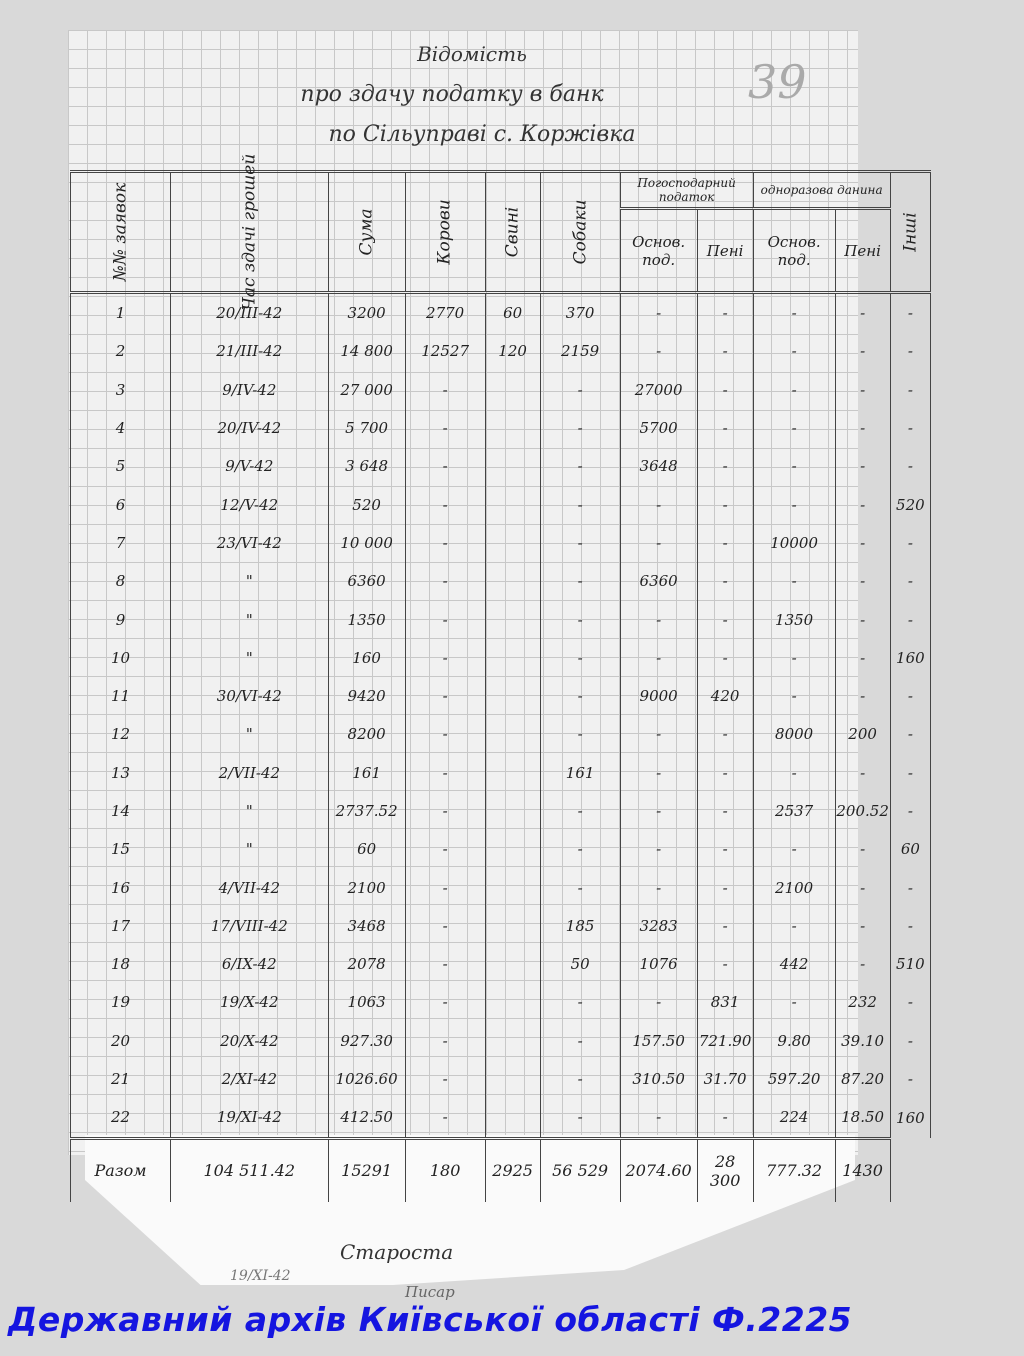 This screenshot has width=1024, height=1356. What do you see at coordinates (658, 581) in the screenshot?
I see `table-cell: 6360` at bounding box center [658, 581].